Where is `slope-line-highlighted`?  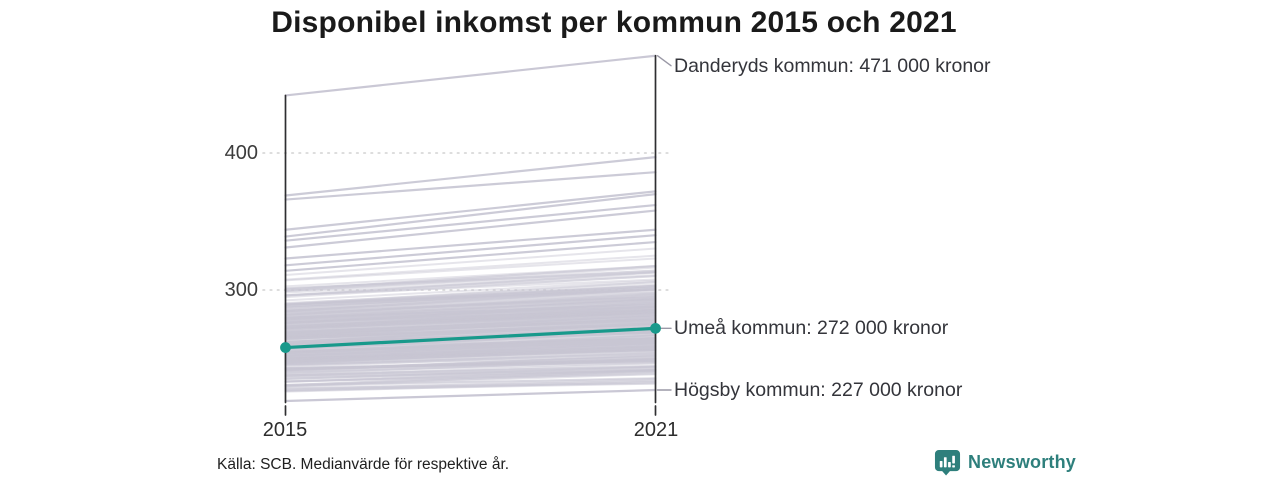 slope-line-highlighted is located at coordinates (470, 338).